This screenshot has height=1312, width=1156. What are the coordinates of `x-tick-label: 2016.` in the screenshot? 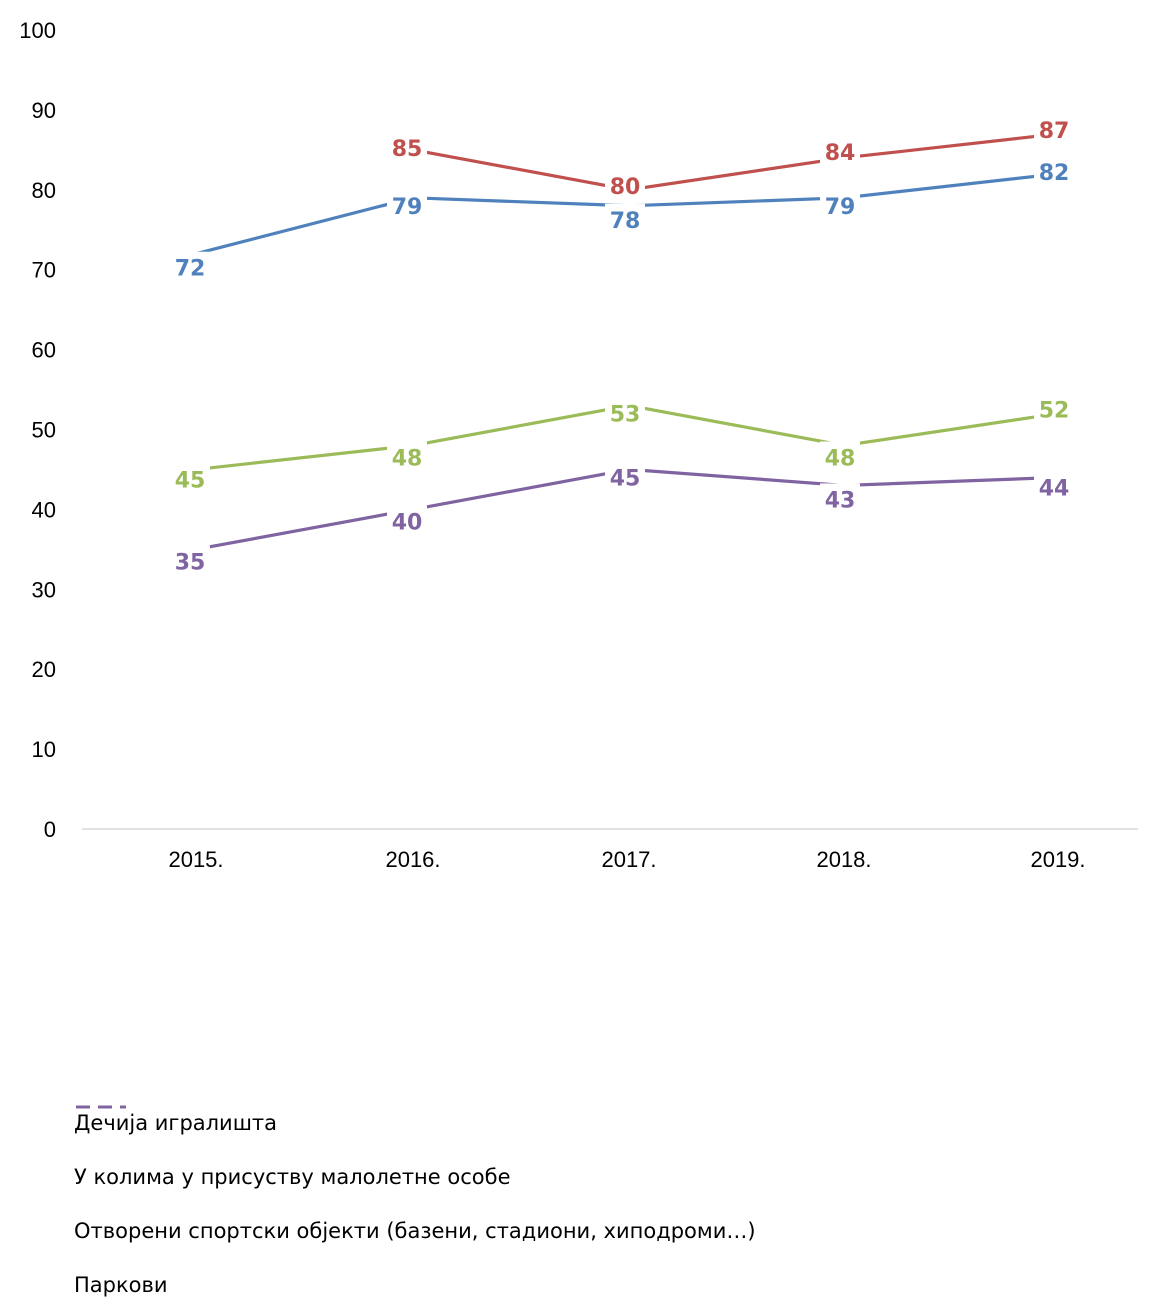 It's located at (412, 859).